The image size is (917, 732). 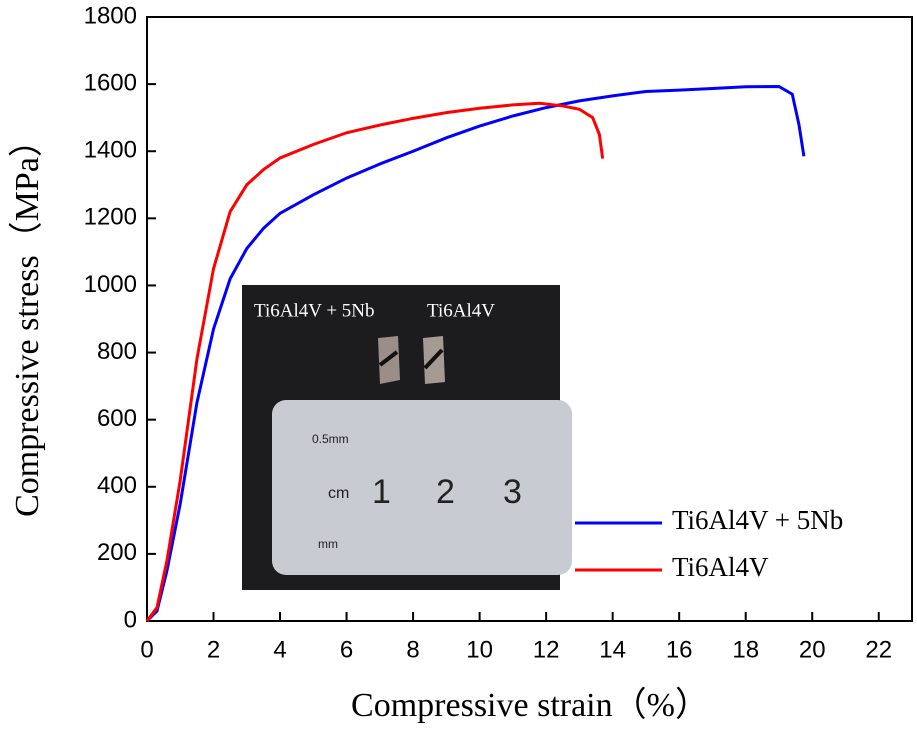 I want to click on y-tick-label: 1400, so click(x=110, y=150).